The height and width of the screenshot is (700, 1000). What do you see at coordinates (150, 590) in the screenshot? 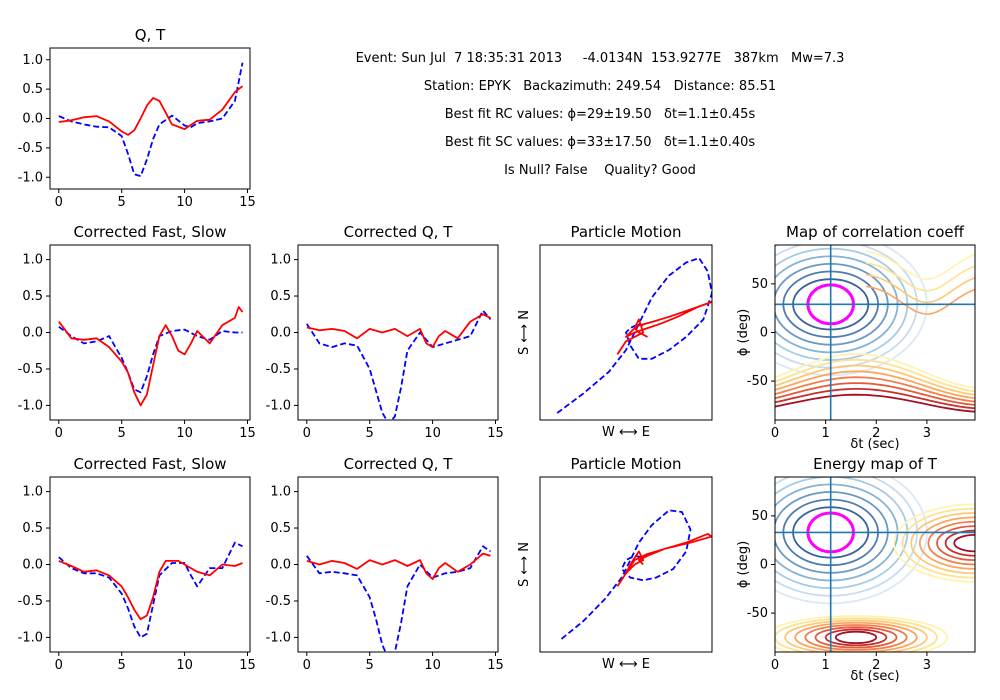
I see `t-trace-cfs2` at bounding box center [150, 590].